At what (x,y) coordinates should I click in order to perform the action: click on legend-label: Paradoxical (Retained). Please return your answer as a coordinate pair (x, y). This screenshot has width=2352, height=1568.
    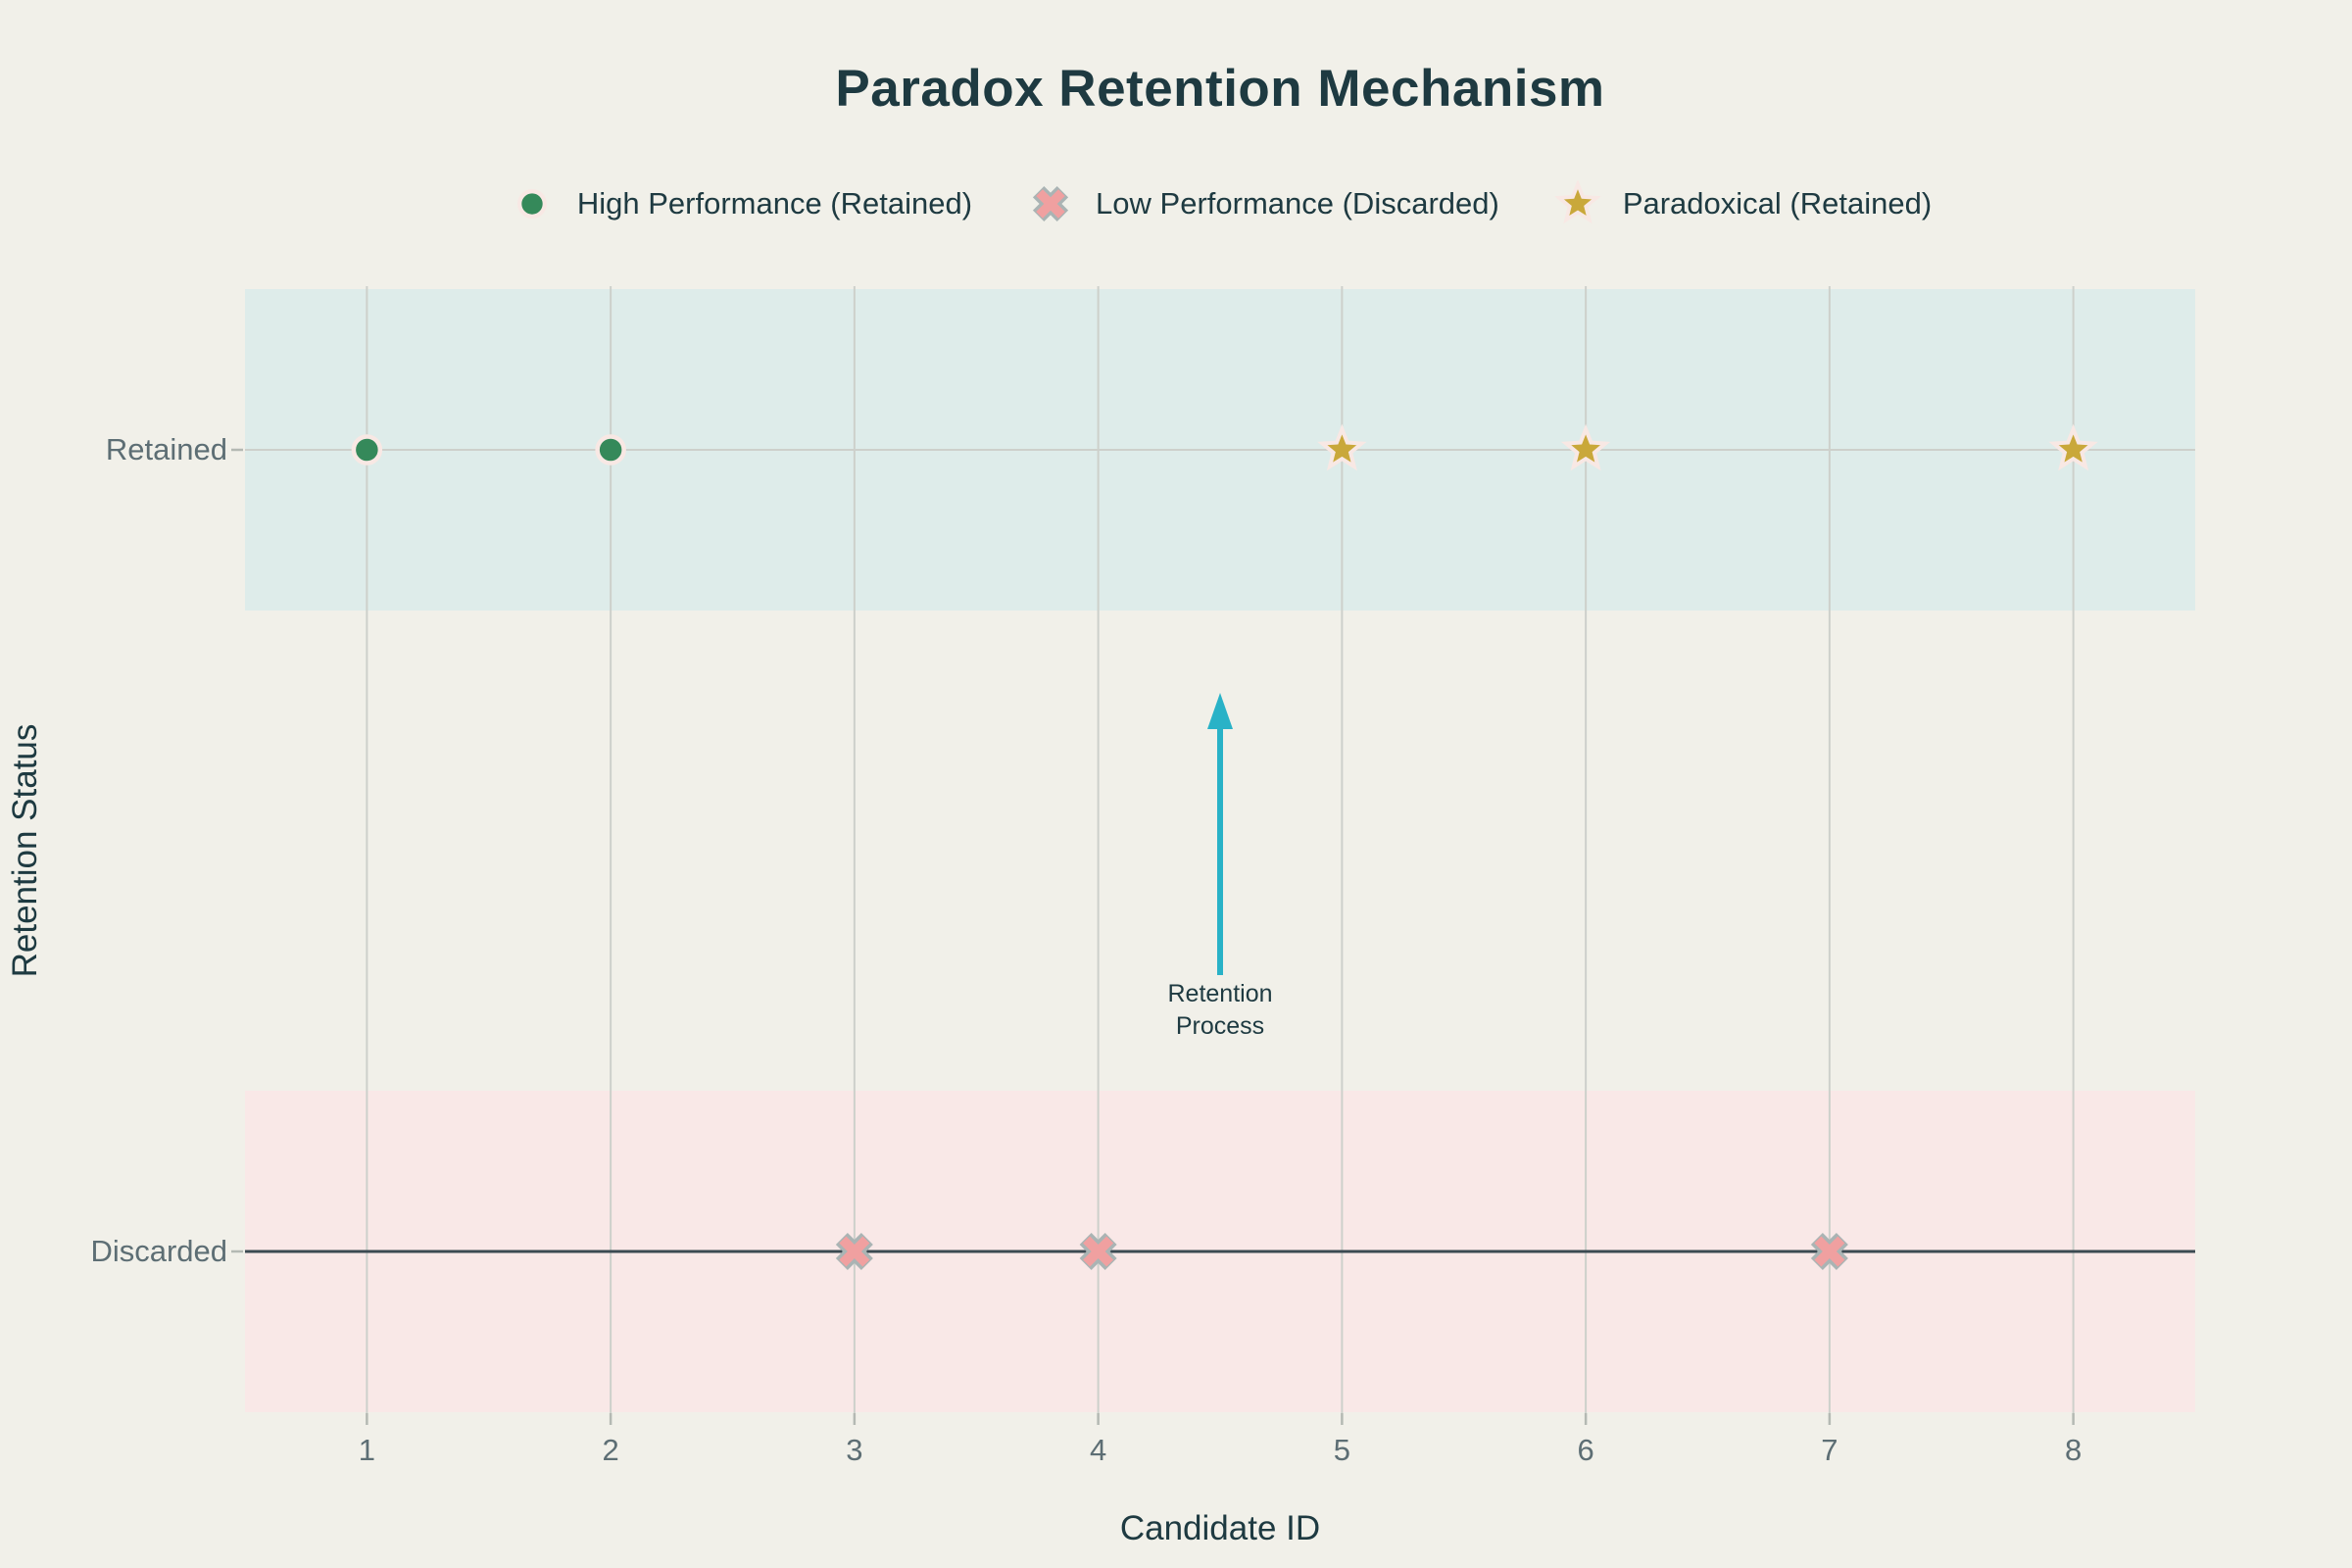
    Looking at the image, I should click on (1777, 203).